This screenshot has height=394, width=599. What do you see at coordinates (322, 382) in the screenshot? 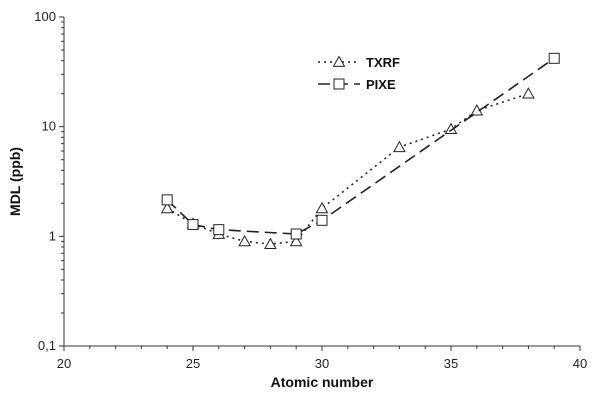
I see `x-axis-title: Atomic number` at bounding box center [322, 382].